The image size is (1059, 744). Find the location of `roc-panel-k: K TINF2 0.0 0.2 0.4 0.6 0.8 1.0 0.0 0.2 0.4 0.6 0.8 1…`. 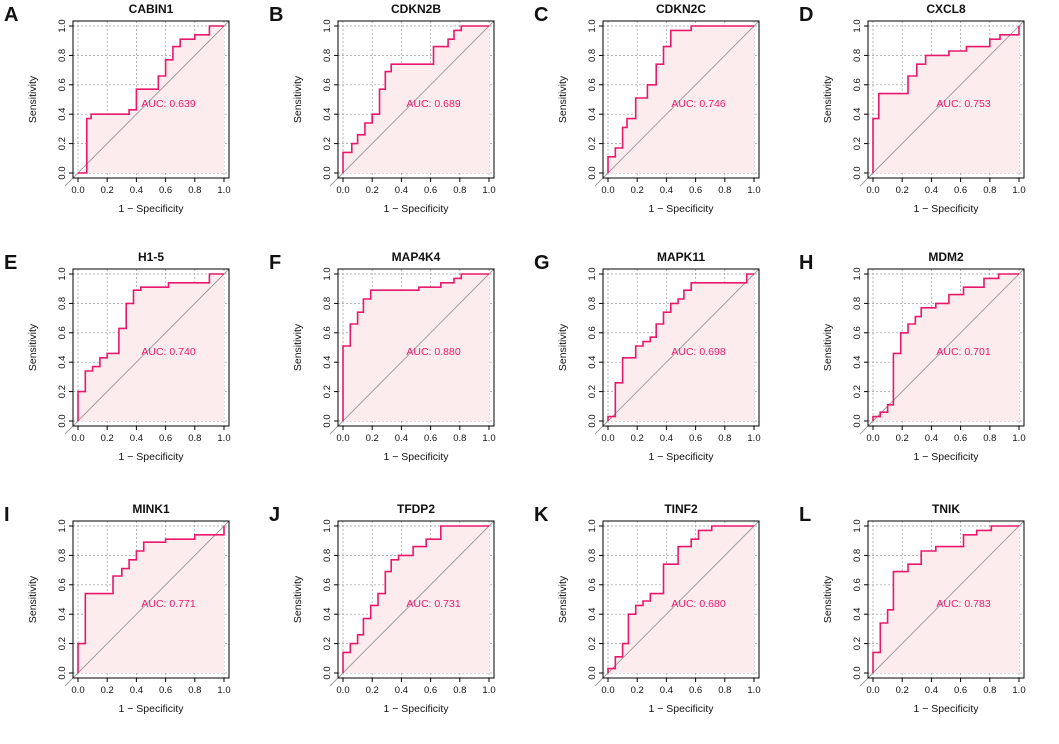

roc-panel-k: K TINF2 0.0 0.2 0.4 0.6 0.8 1.0 0.0 0.2 0.4 0.6 0.8 1… is located at coordinates (647, 608).